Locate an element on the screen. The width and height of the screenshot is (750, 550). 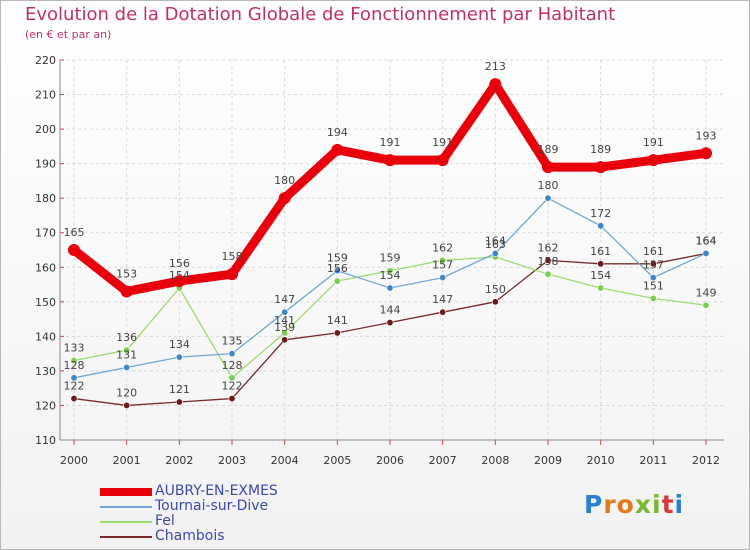
logo-letter: P is located at coordinates (594, 504).